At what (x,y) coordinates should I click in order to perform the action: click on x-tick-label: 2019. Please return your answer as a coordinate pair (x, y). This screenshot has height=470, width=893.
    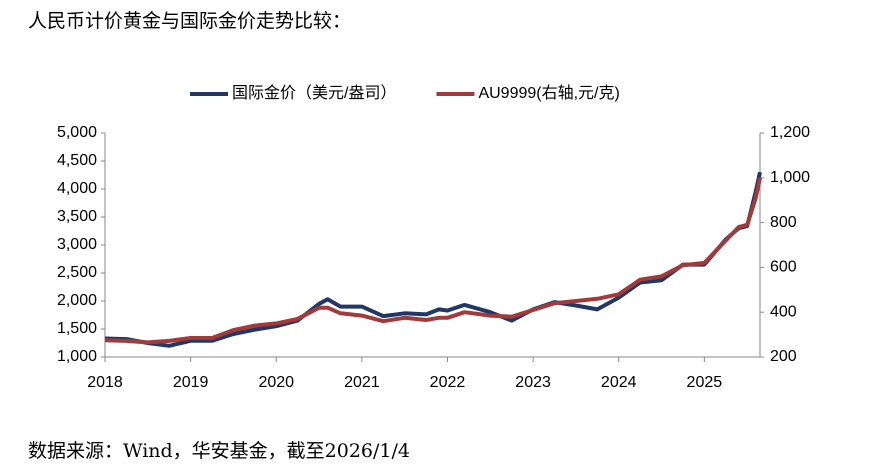
    Looking at the image, I should click on (191, 382).